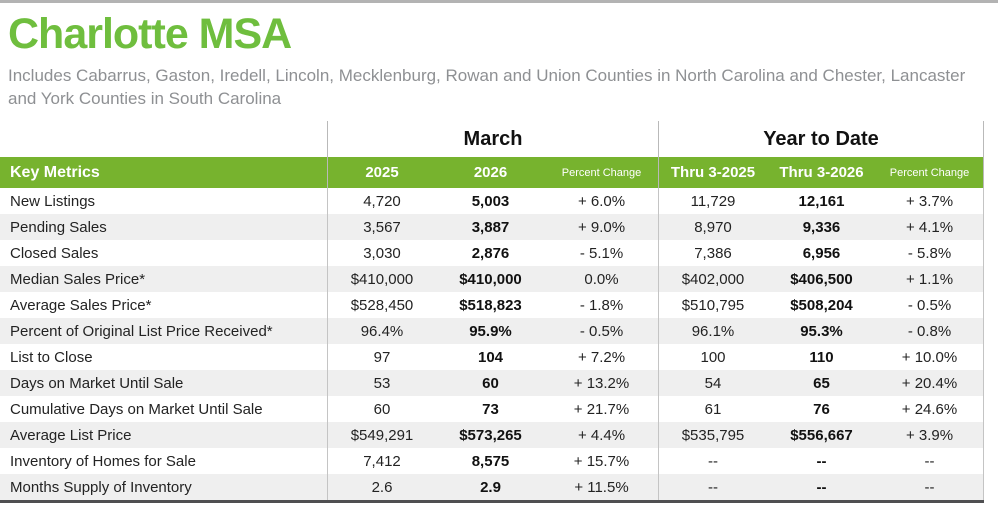  What do you see at coordinates (601, 305) in the screenshot?
I see `march-pct-change: - 1.8%` at bounding box center [601, 305].